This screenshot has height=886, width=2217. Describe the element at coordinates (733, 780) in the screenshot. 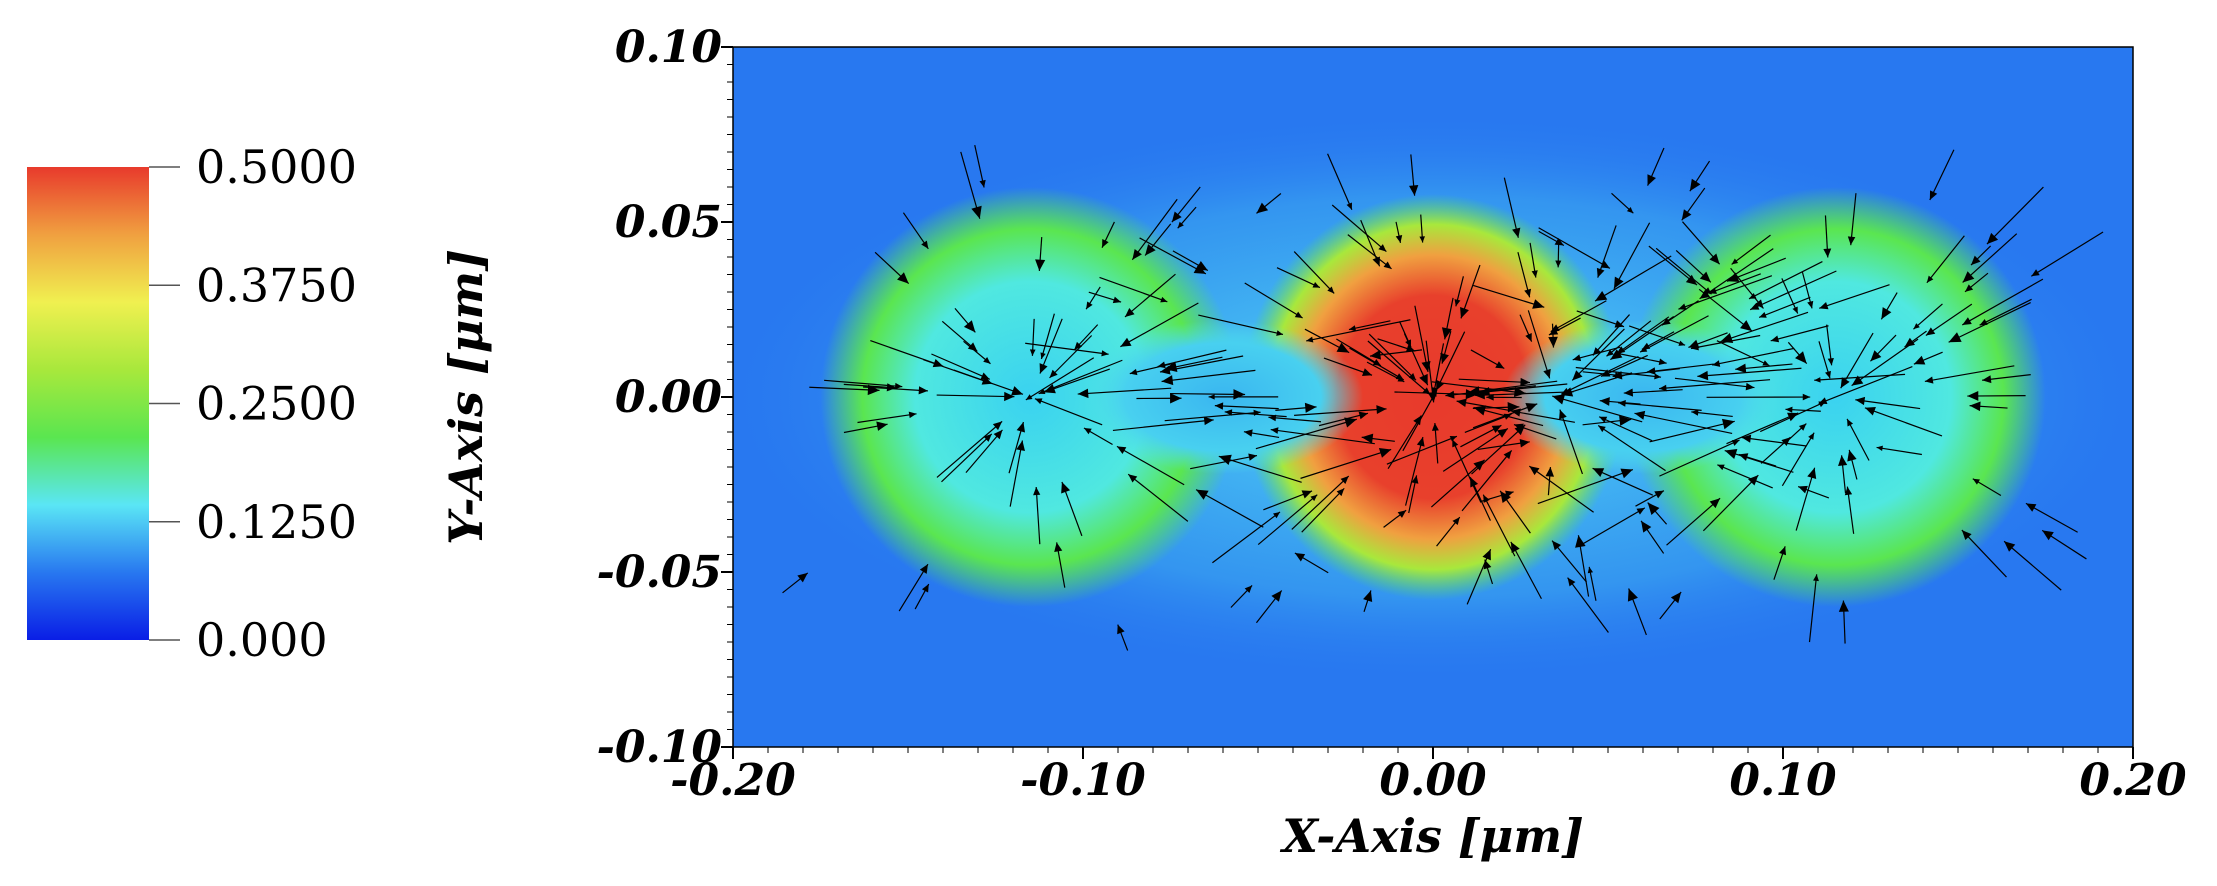

I see `x-tick-label: -0.20` at that location.